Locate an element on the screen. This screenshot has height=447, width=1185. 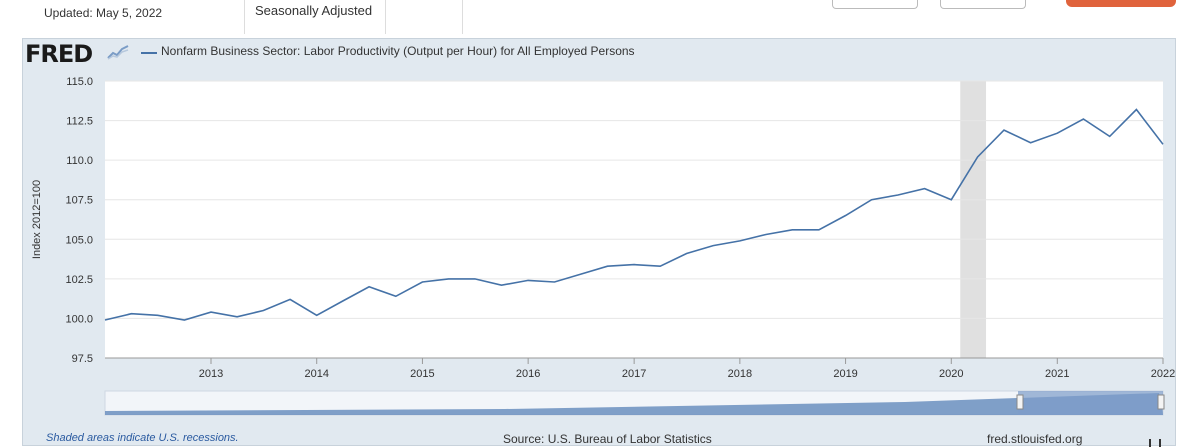
y-tick-label-0: 97.5 is located at coordinates (82, 359).